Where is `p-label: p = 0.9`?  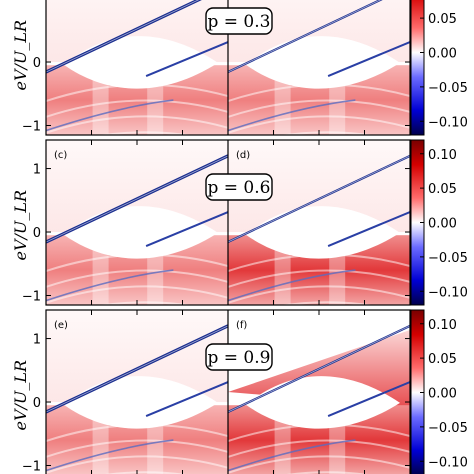 p-label: p = 0.9 is located at coordinates (239, 358).